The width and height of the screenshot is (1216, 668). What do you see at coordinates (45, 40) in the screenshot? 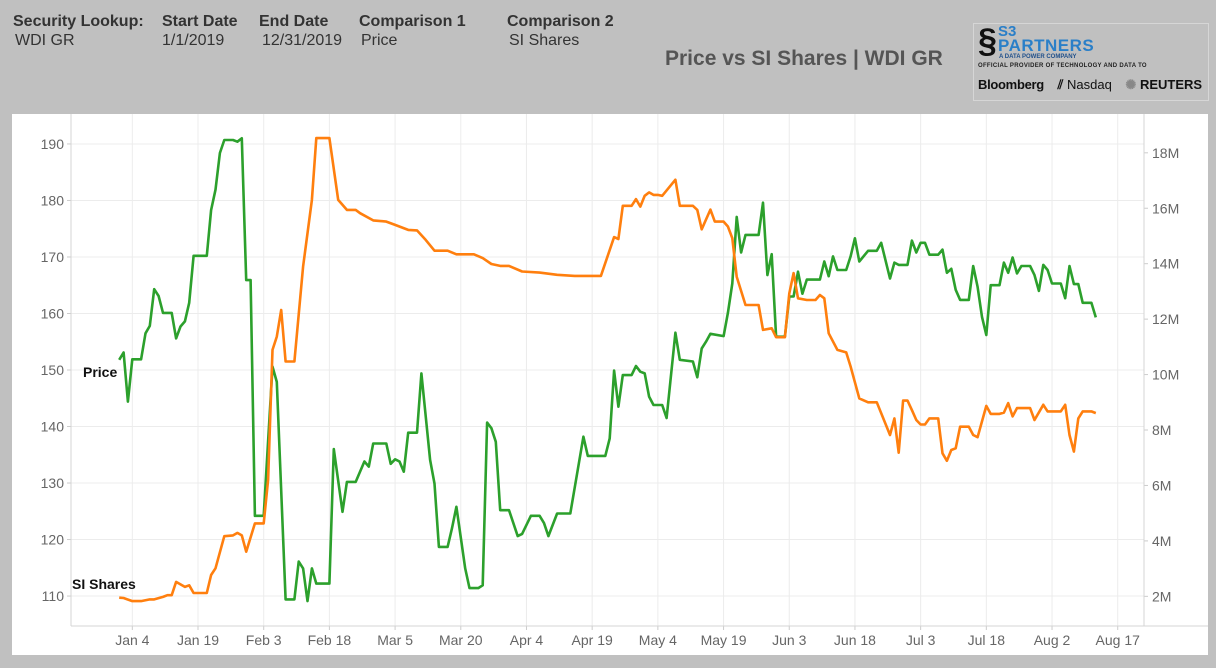
I see `security-lookup-value: WDI GR` at bounding box center [45, 40].